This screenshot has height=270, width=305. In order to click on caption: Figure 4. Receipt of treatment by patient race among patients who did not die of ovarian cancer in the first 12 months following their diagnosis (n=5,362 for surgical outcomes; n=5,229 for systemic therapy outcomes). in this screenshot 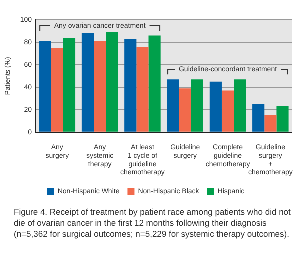, I will do `click(153, 223)`.